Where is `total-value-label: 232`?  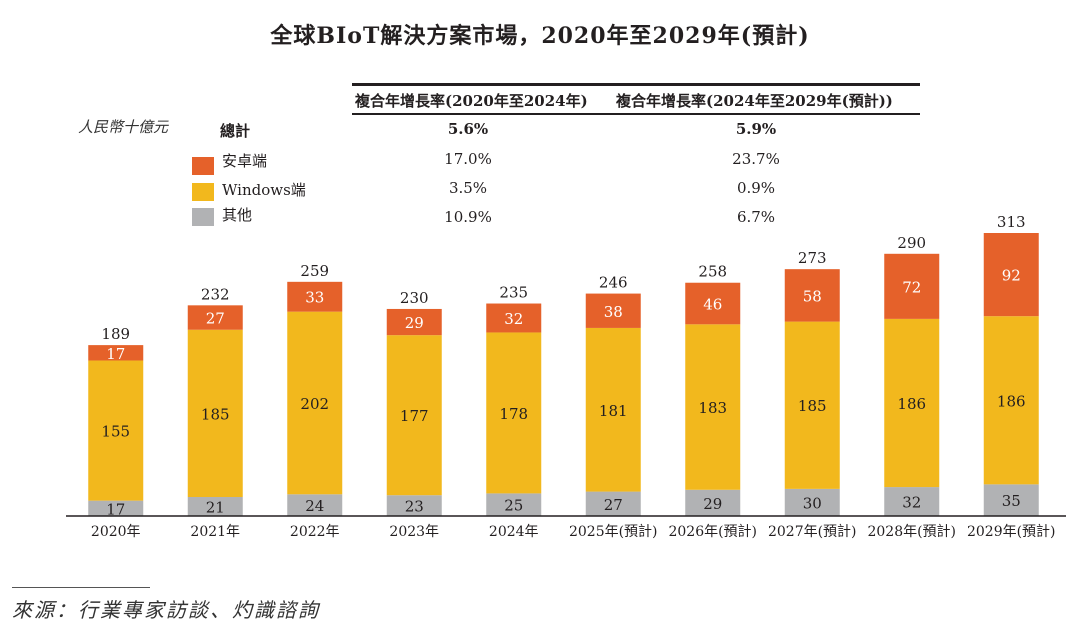 total-value-label: 232 is located at coordinates (215, 294).